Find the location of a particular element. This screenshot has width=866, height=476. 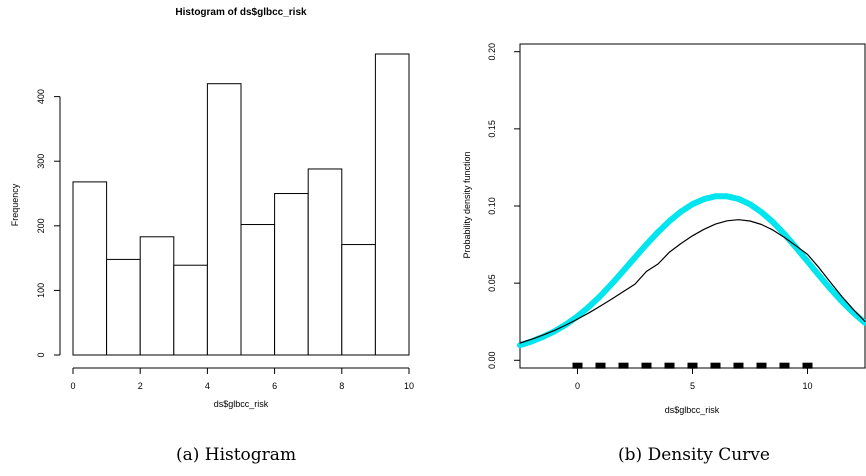

density-y-tick-label-1: 0.05 is located at coordinates (492, 283).